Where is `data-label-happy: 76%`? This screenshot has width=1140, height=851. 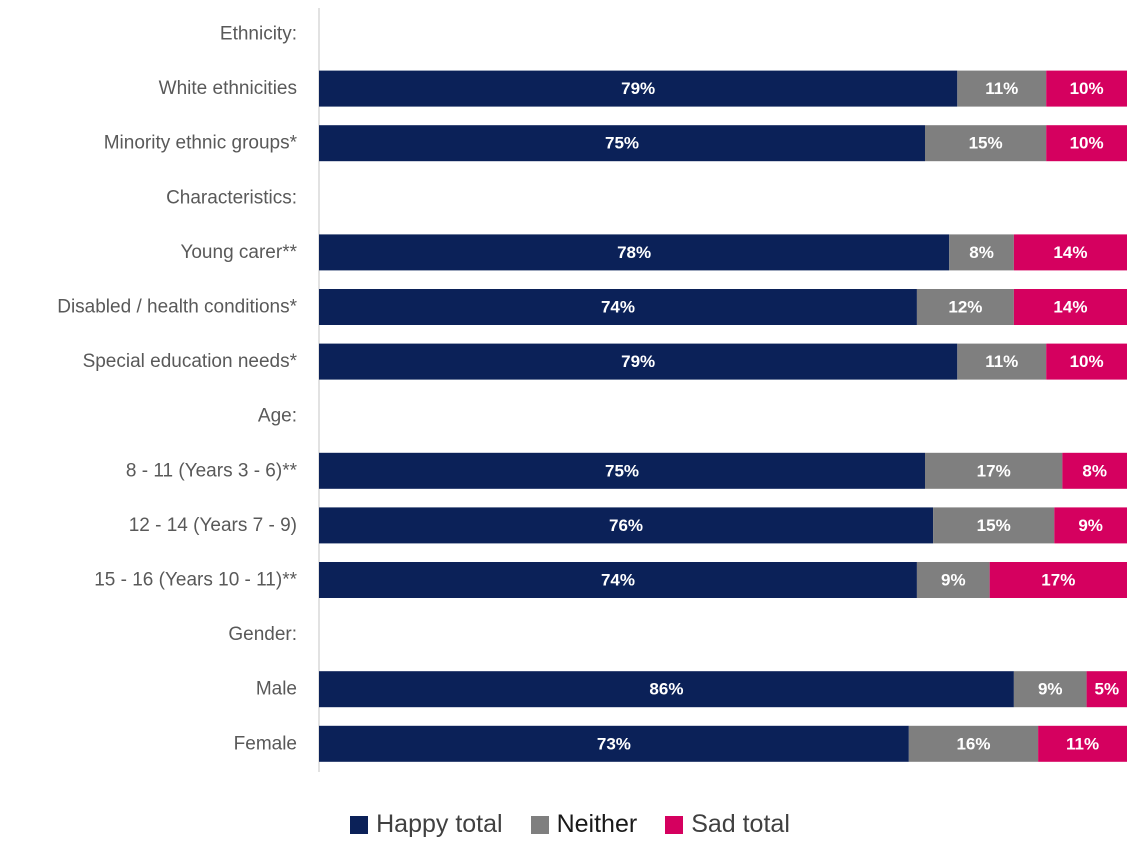 data-label-happy: 76% is located at coordinates (626, 525).